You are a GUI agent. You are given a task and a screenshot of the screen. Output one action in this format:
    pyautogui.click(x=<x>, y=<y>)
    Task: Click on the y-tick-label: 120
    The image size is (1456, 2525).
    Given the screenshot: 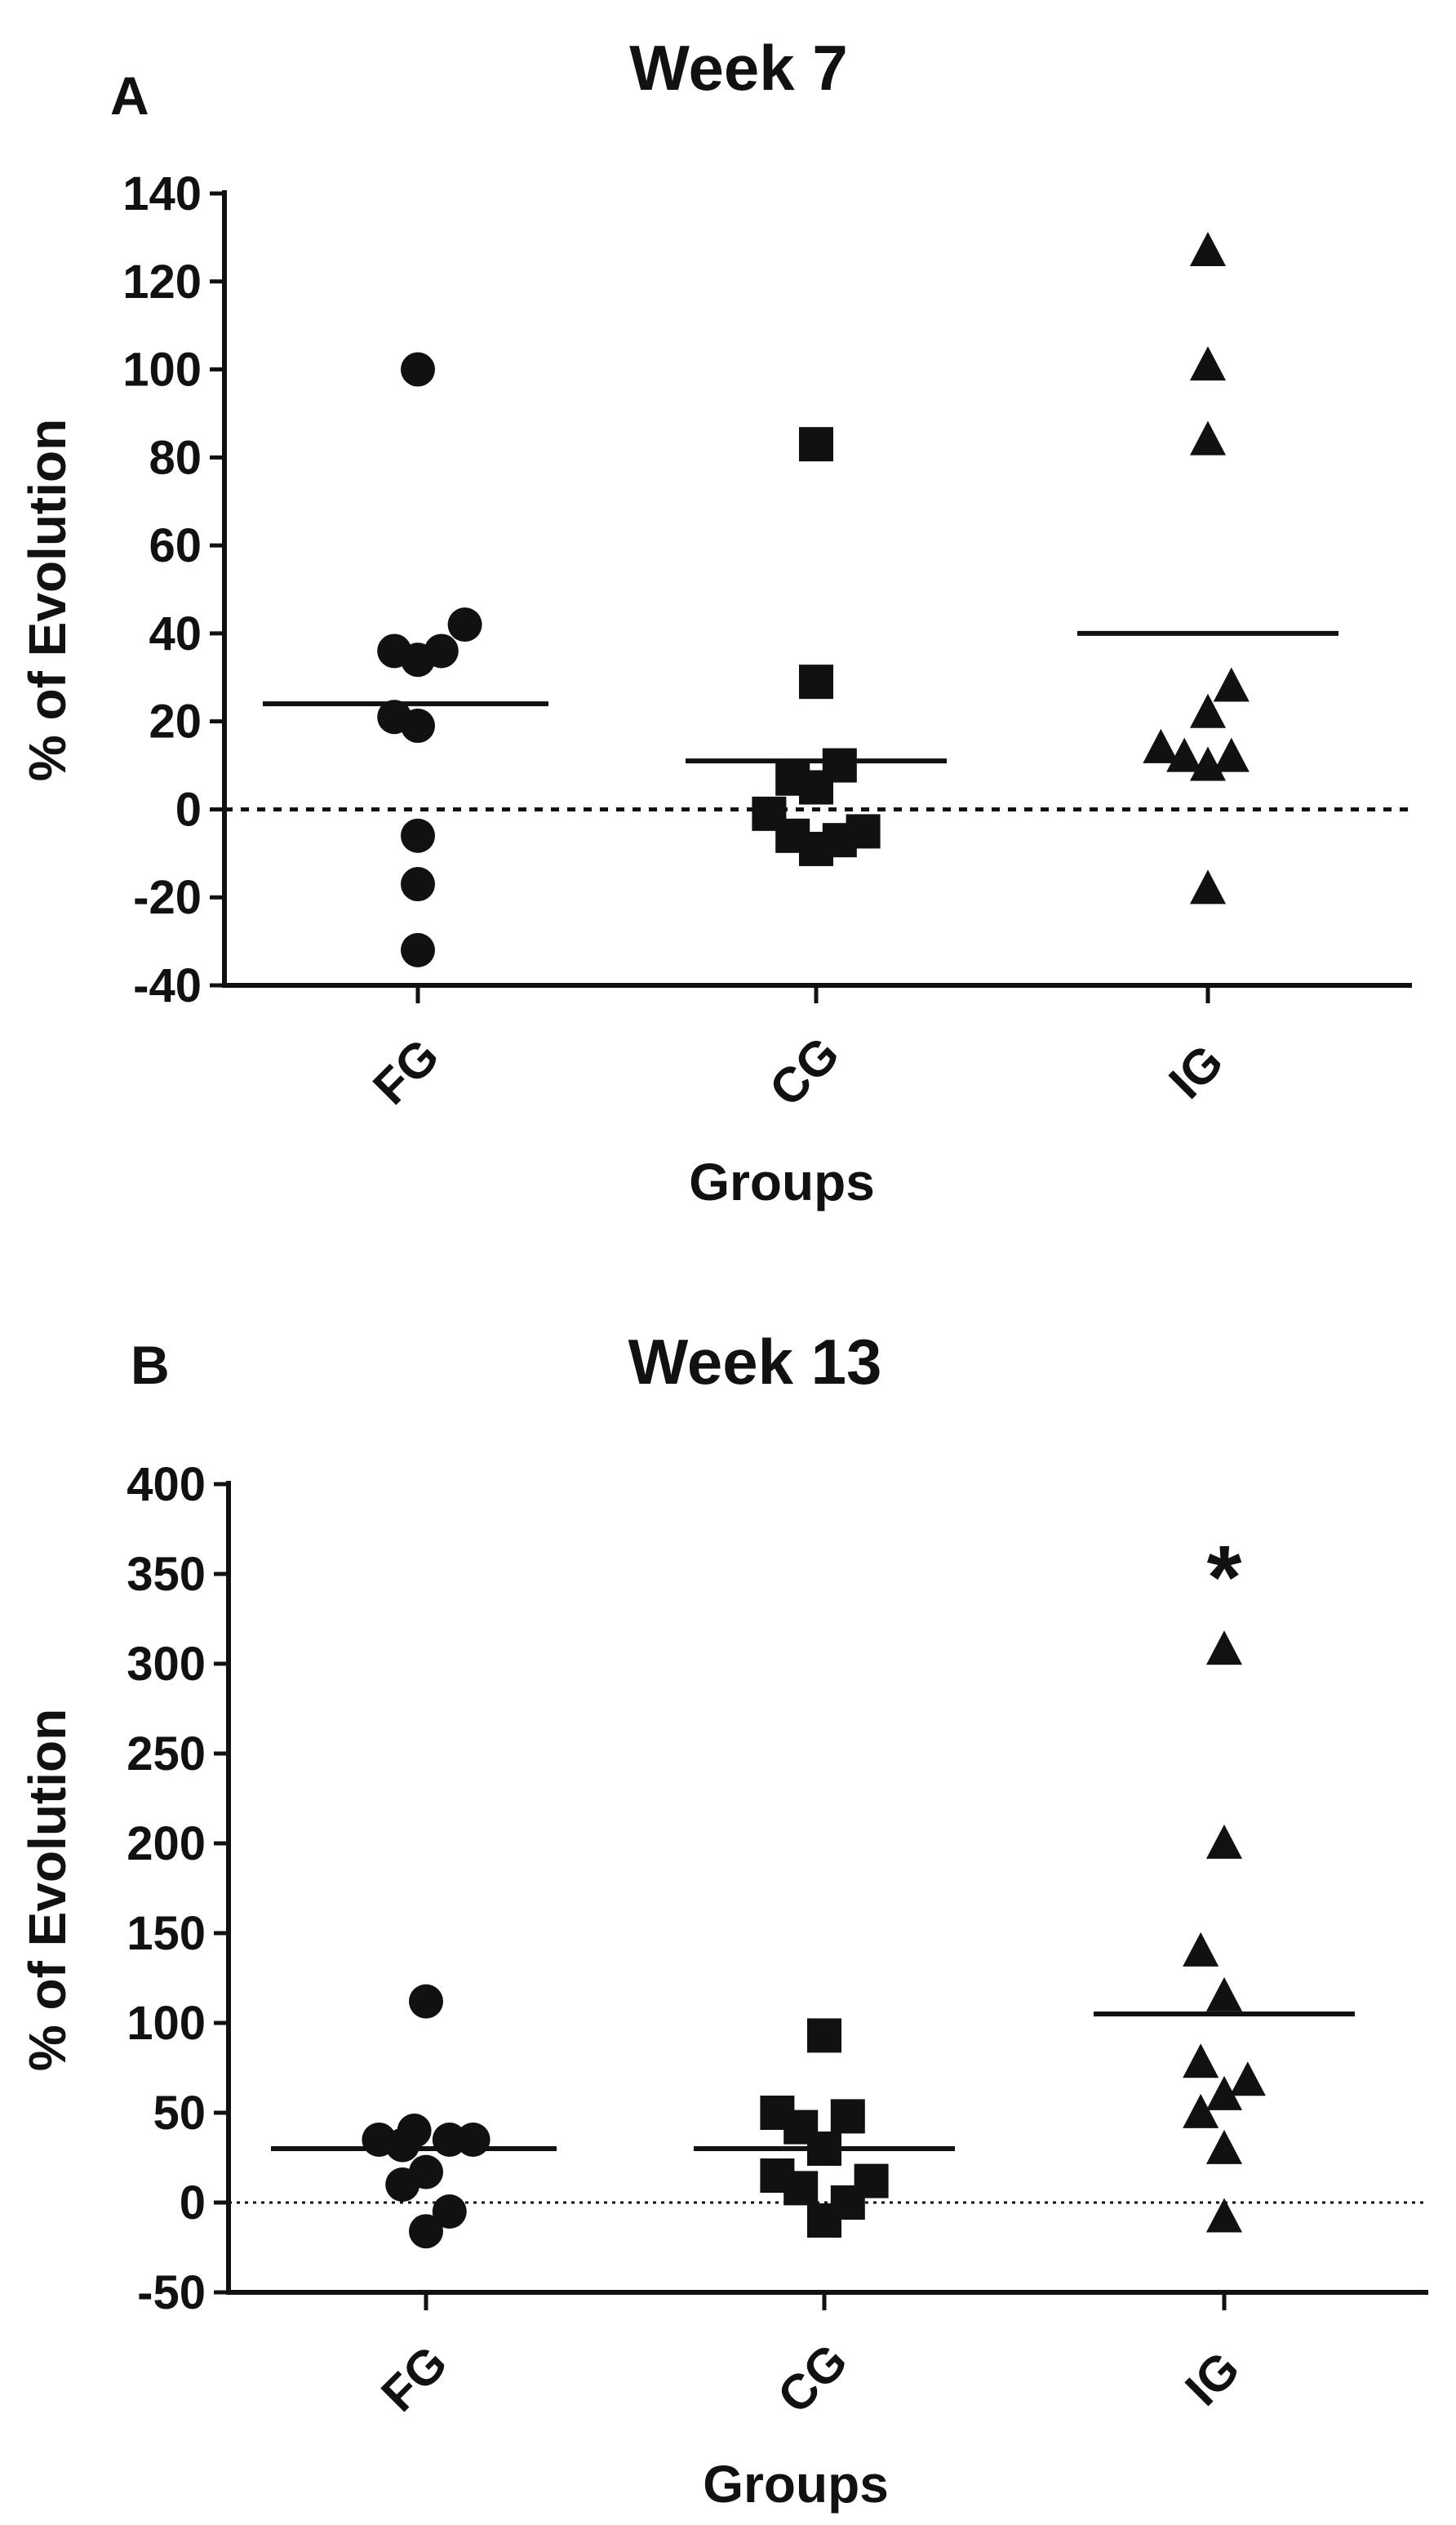 What is the action you would take?
    pyautogui.click(x=162, y=282)
    